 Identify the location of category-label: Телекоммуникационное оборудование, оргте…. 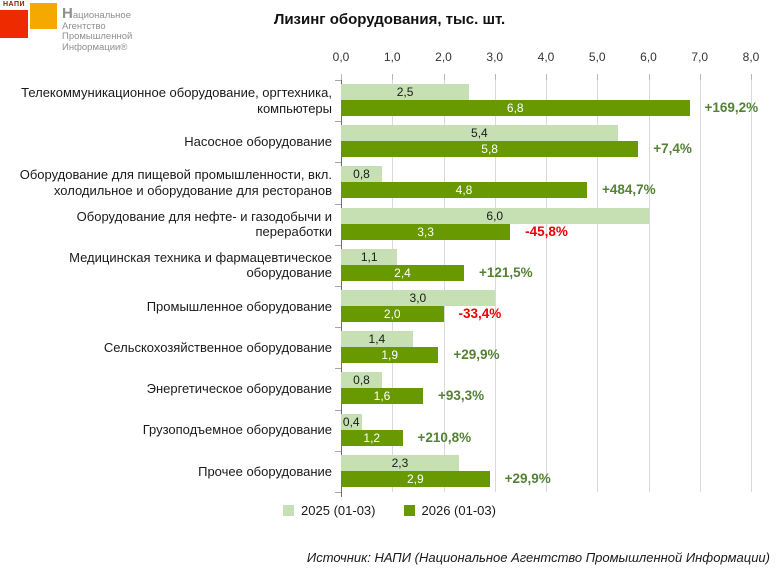
(176, 100).